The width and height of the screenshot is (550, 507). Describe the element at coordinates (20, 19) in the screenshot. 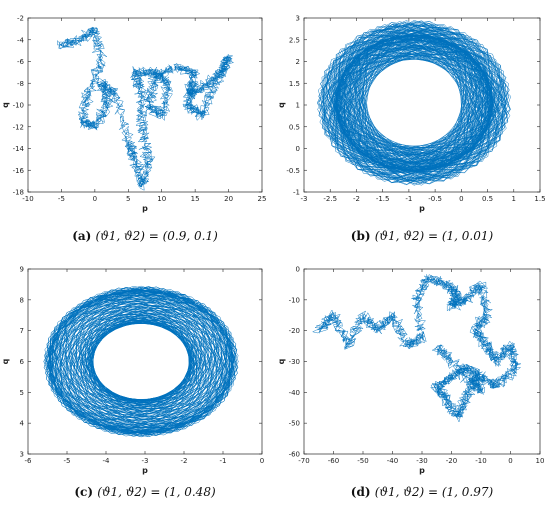

I see `y-tick-label: -2` at that location.